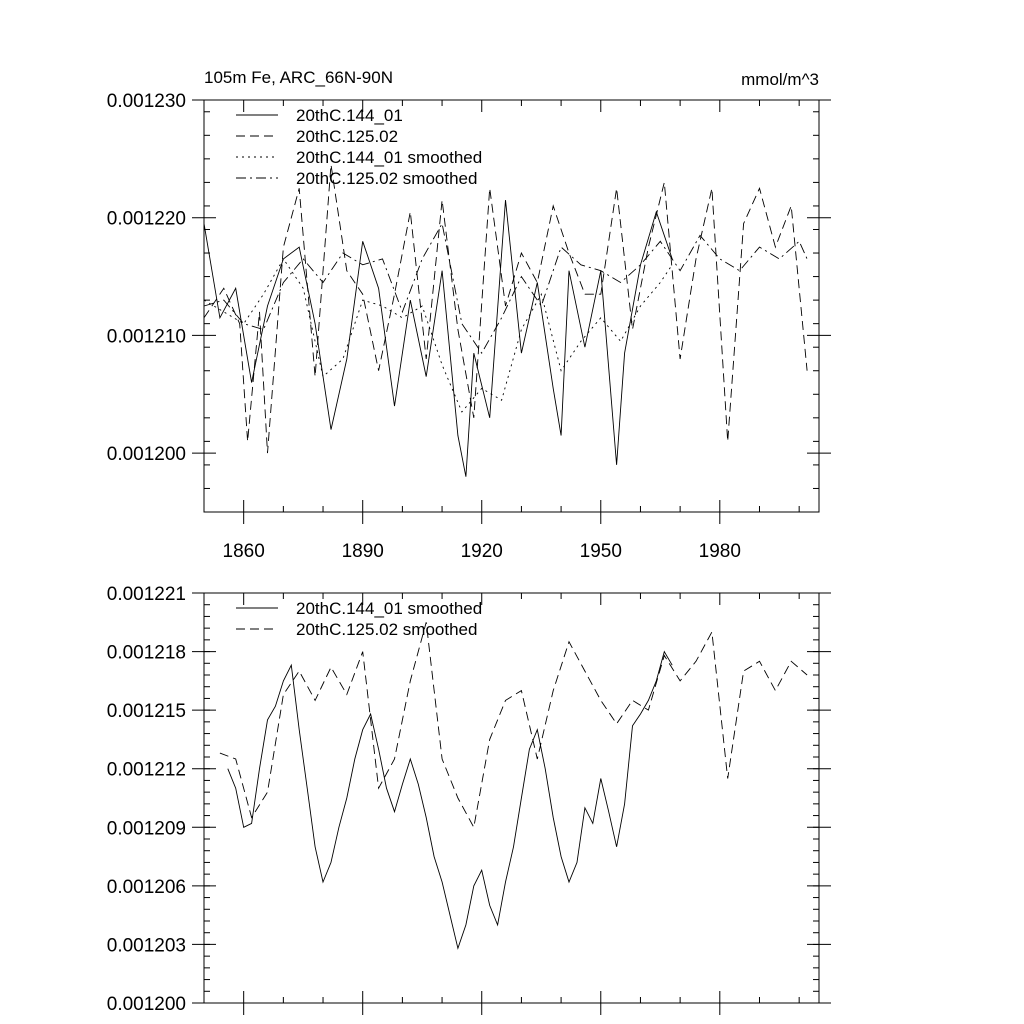 The image size is (1024, 1024). Describe the element at coordinates (146, 336) in the screenshot. I see `y-tick-label: 0.001210` at that location.